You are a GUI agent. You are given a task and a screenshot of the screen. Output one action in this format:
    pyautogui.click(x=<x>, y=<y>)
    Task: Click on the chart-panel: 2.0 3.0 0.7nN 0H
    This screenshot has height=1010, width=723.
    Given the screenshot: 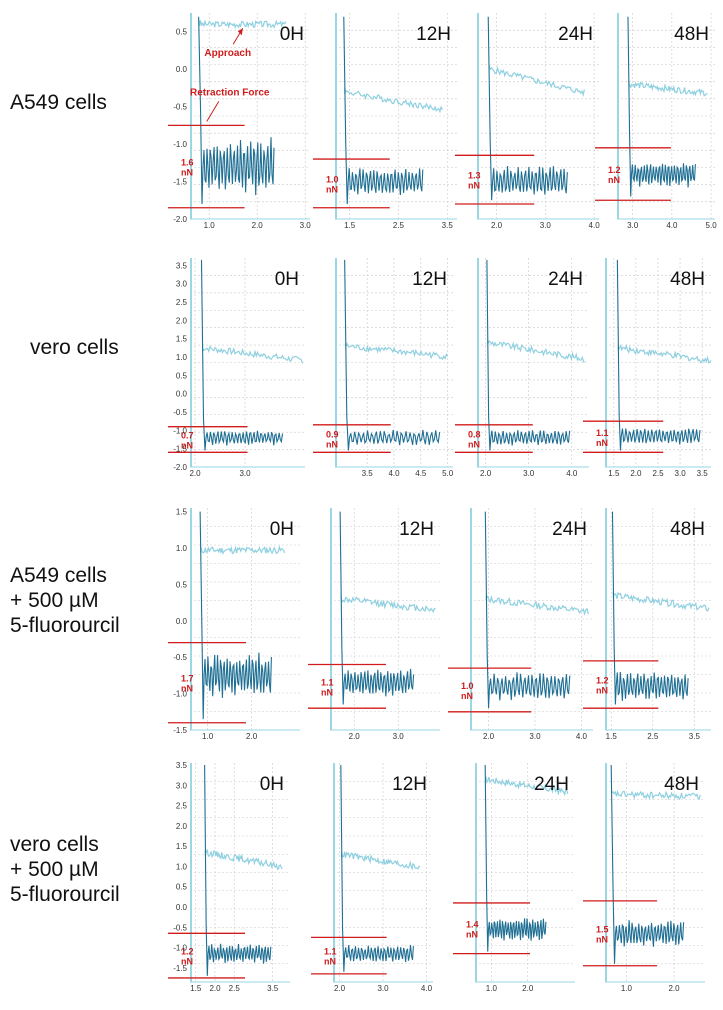 What is the action you would take?
    pyautogui.click(x=236, y=368)
    